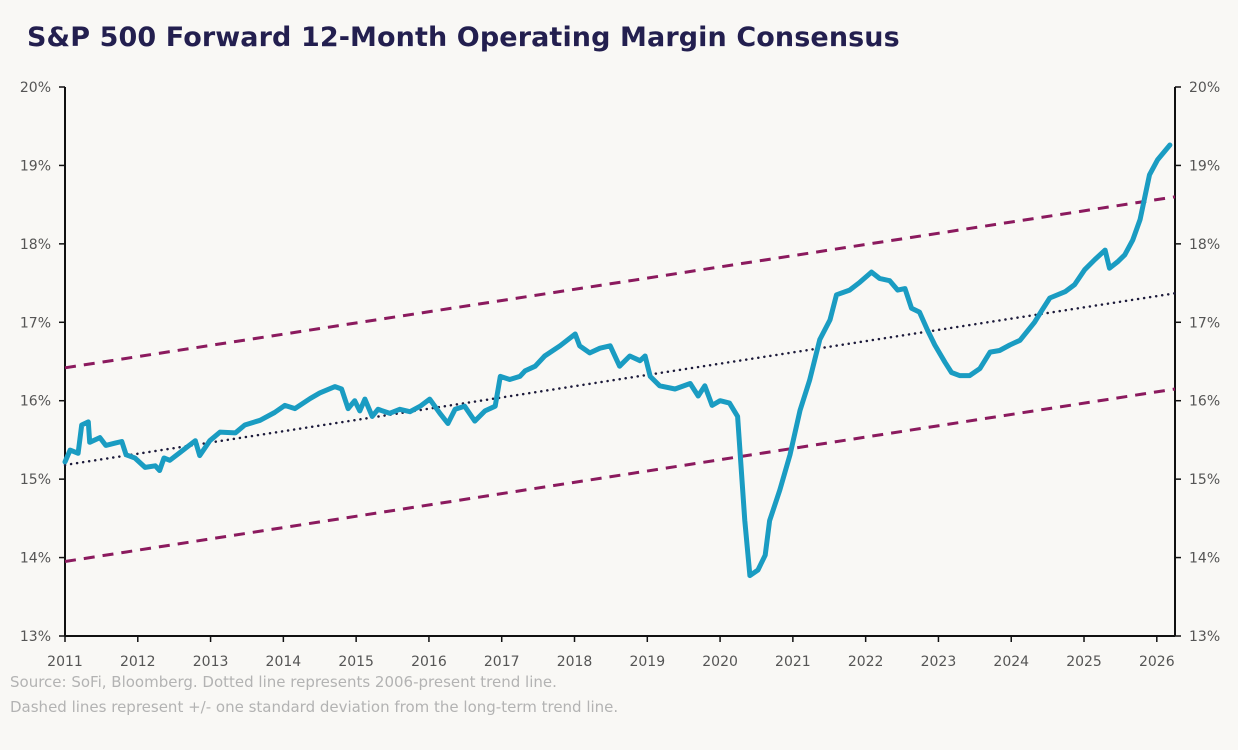 This screenshot has width=1238, height=750. Describe the element at coordinates (1157, 662) in the screenshot. I see `x-tick-label: 2026` at that location.